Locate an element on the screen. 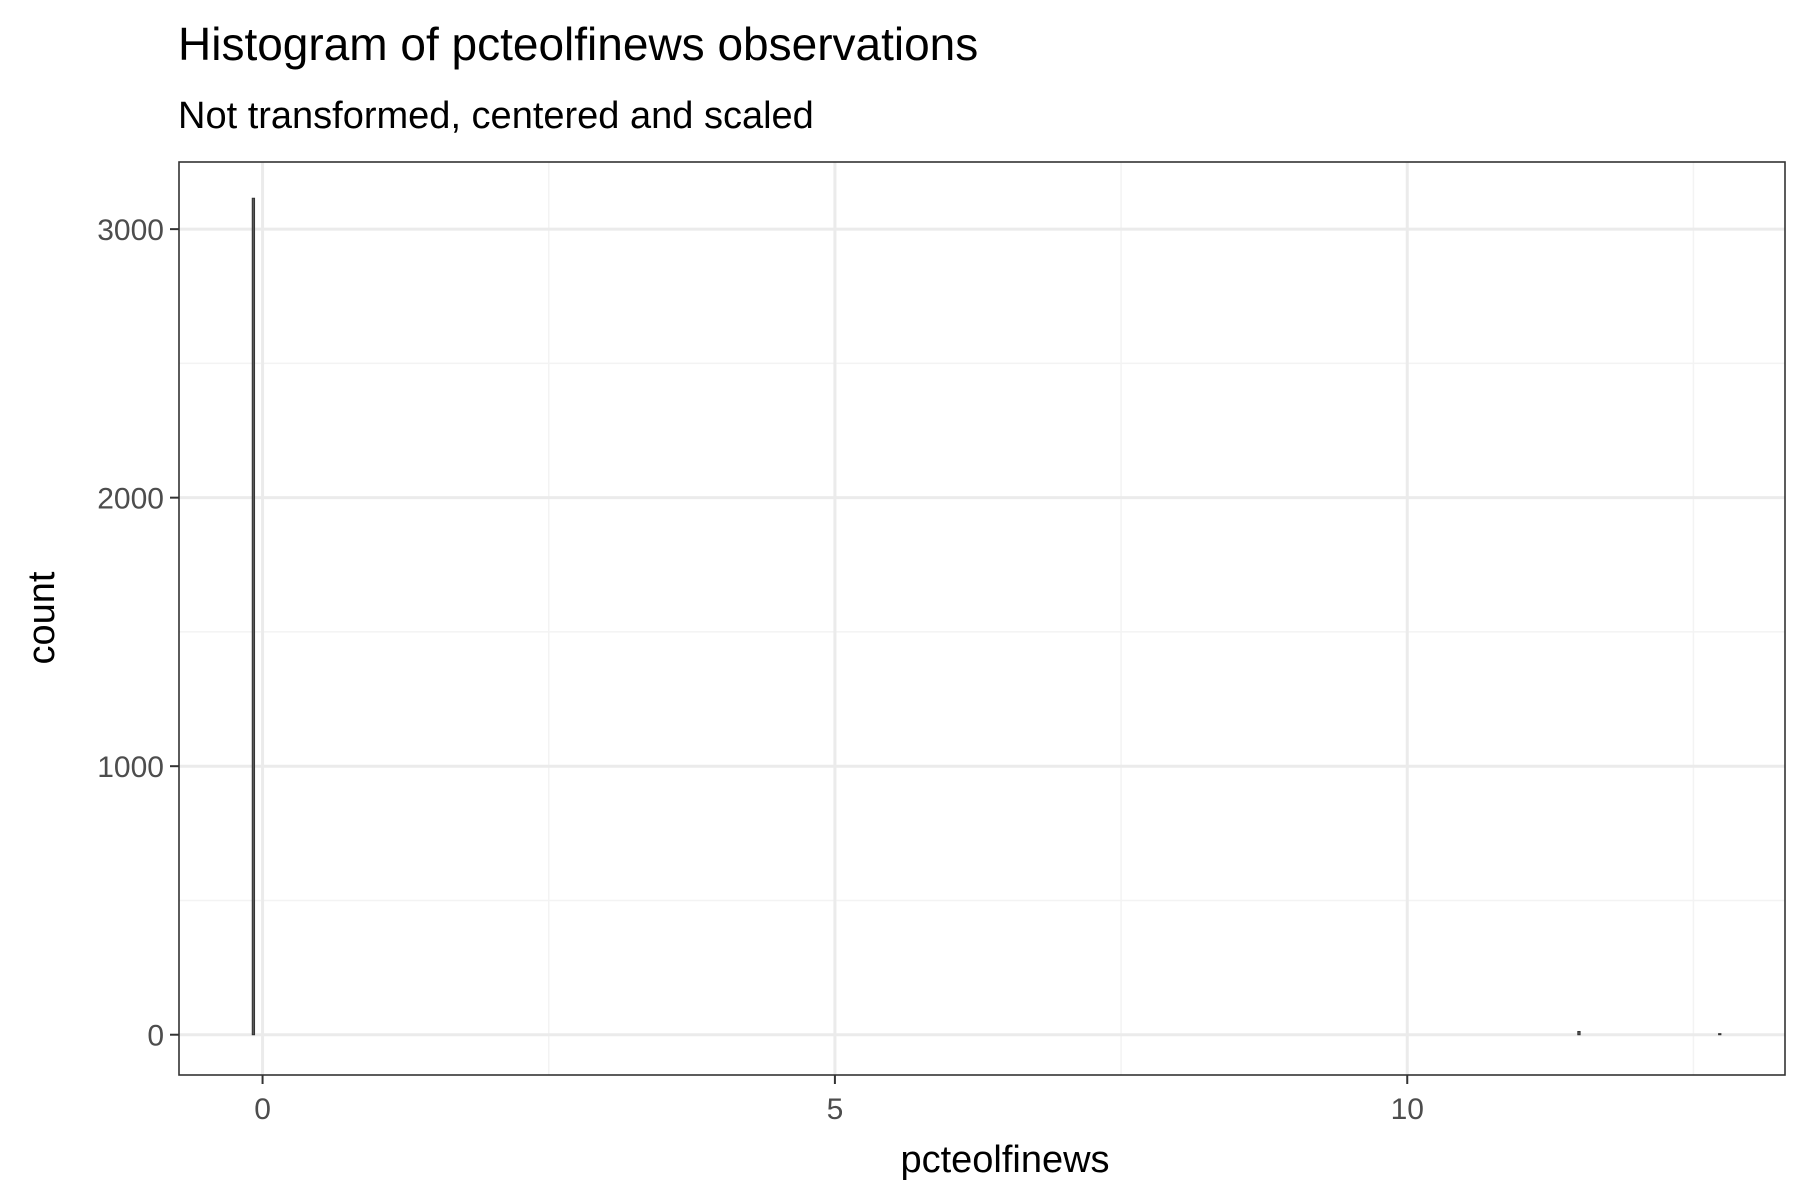  chart-title: Histogram of pcteolfinews observations is located at coordinates (578, 44).